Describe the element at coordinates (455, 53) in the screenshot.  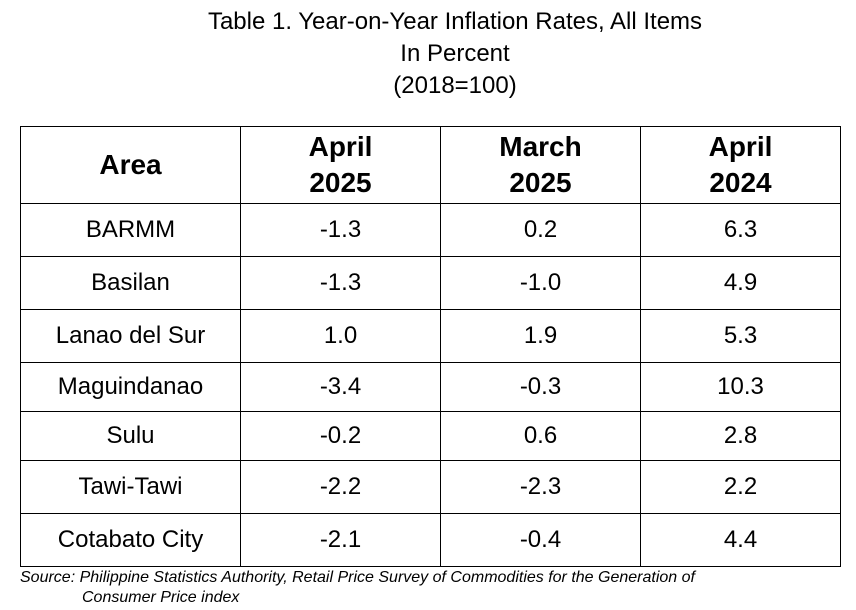
I see `title-line-2: In Percent` at that location.